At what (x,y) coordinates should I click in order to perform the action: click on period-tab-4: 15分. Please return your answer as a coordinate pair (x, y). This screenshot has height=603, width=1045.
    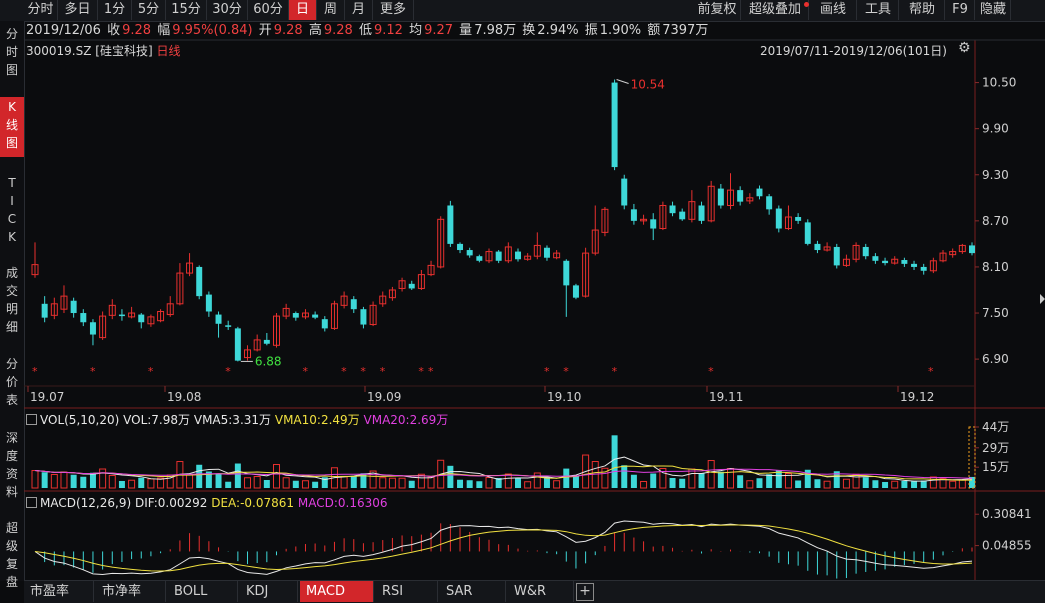
    Looking at the image, I should click on (186, 10).